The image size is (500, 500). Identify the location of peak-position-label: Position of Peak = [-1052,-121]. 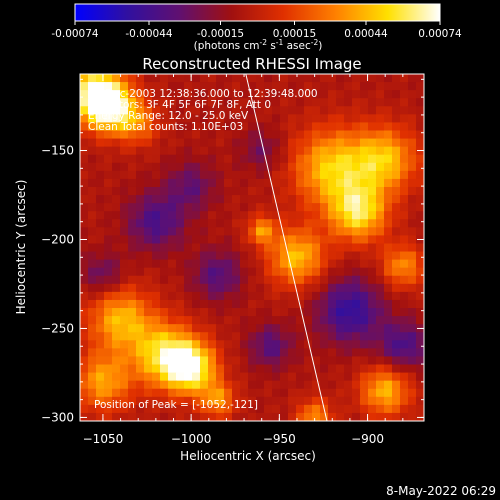
(176, 405).